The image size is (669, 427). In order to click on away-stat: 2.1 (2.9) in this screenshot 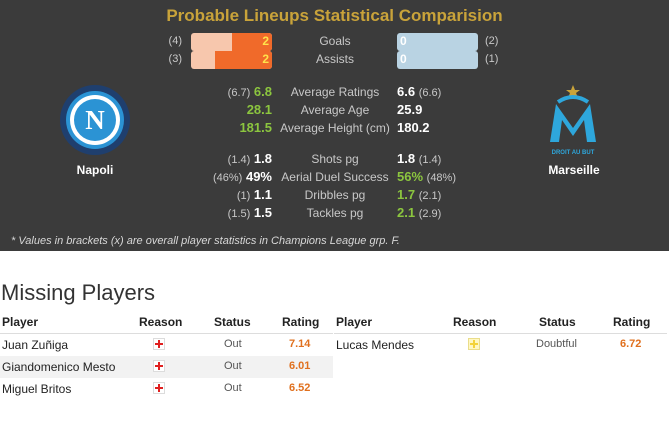, I will do `click(419, 212)`.